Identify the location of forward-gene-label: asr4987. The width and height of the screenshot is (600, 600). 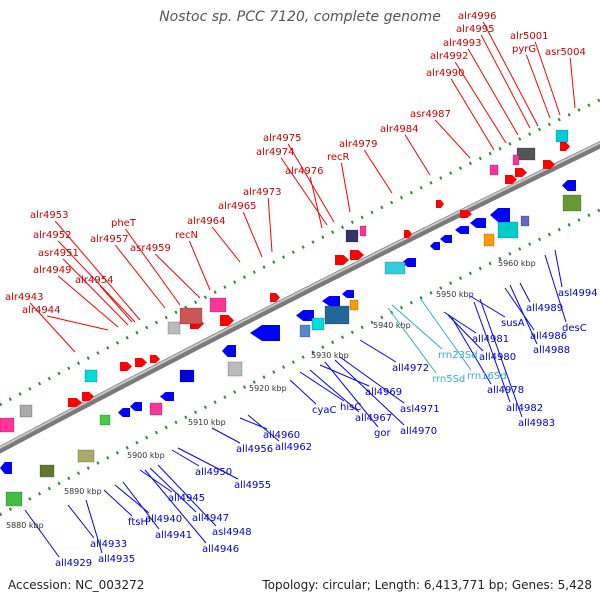
(430, 114).